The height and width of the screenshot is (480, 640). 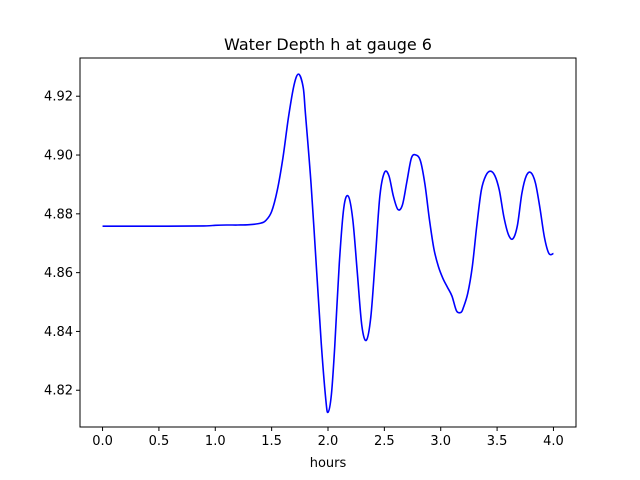 What do you see at coordinates (215, 441) in the screenshot?
I see `x-tick-label: 1.0` at bounding box center [215, 441].